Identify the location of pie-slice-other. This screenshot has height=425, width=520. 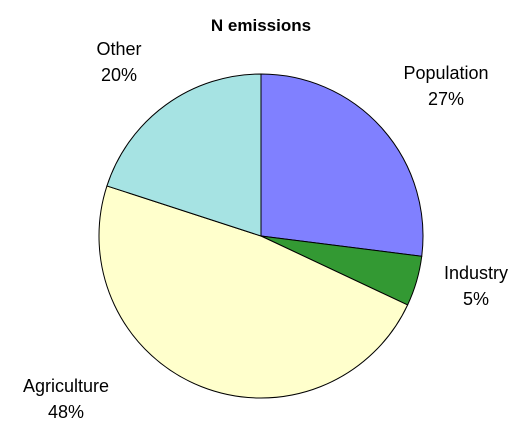
(184, 155).